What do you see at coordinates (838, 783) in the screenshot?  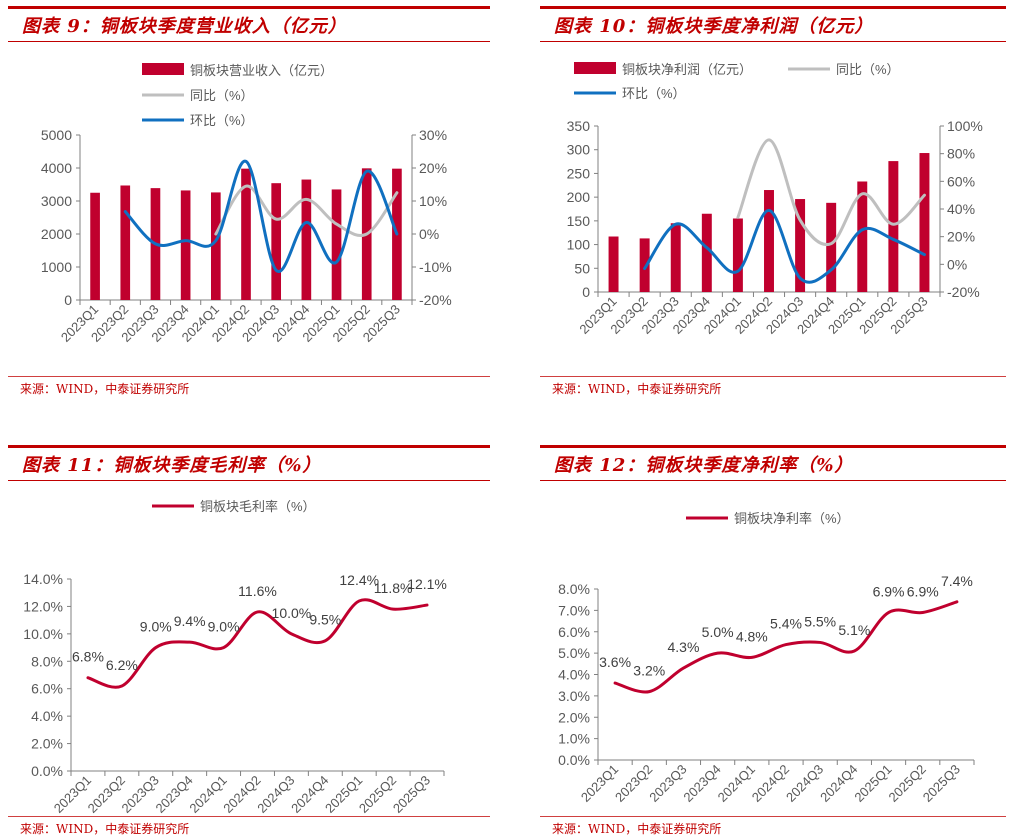 I see `x-tick-label: 2024Q4` at bounding box center [838, 783].